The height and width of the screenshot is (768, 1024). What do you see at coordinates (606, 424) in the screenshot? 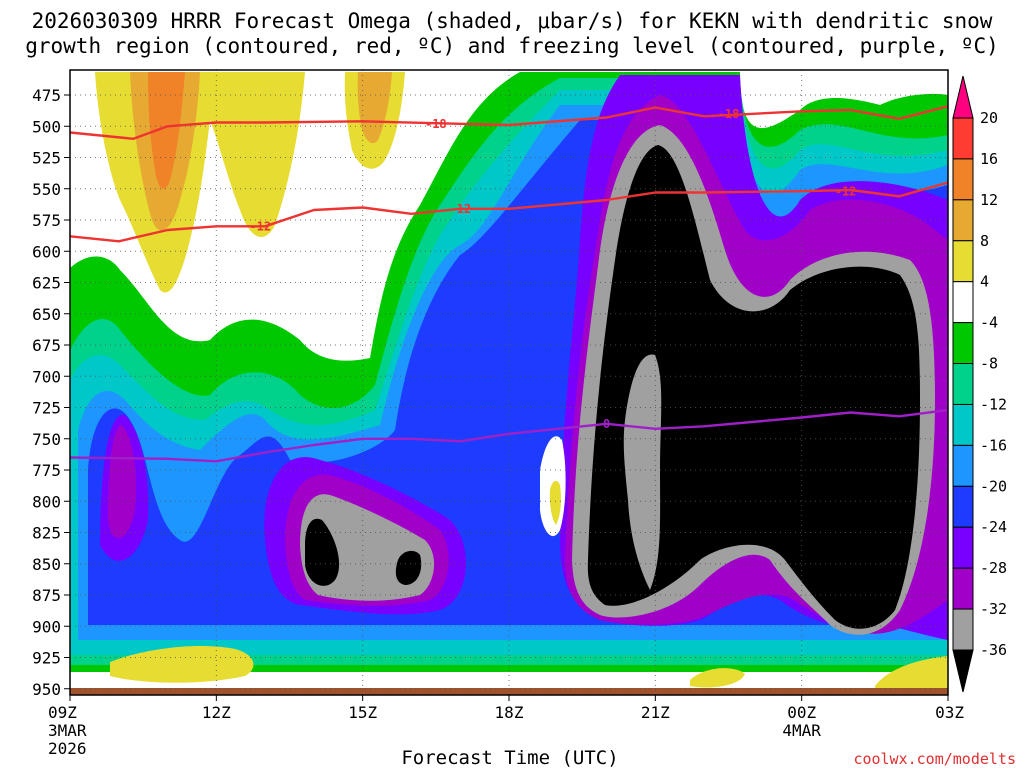
I see `contour-label: 0` at bounding box center [606, 424].